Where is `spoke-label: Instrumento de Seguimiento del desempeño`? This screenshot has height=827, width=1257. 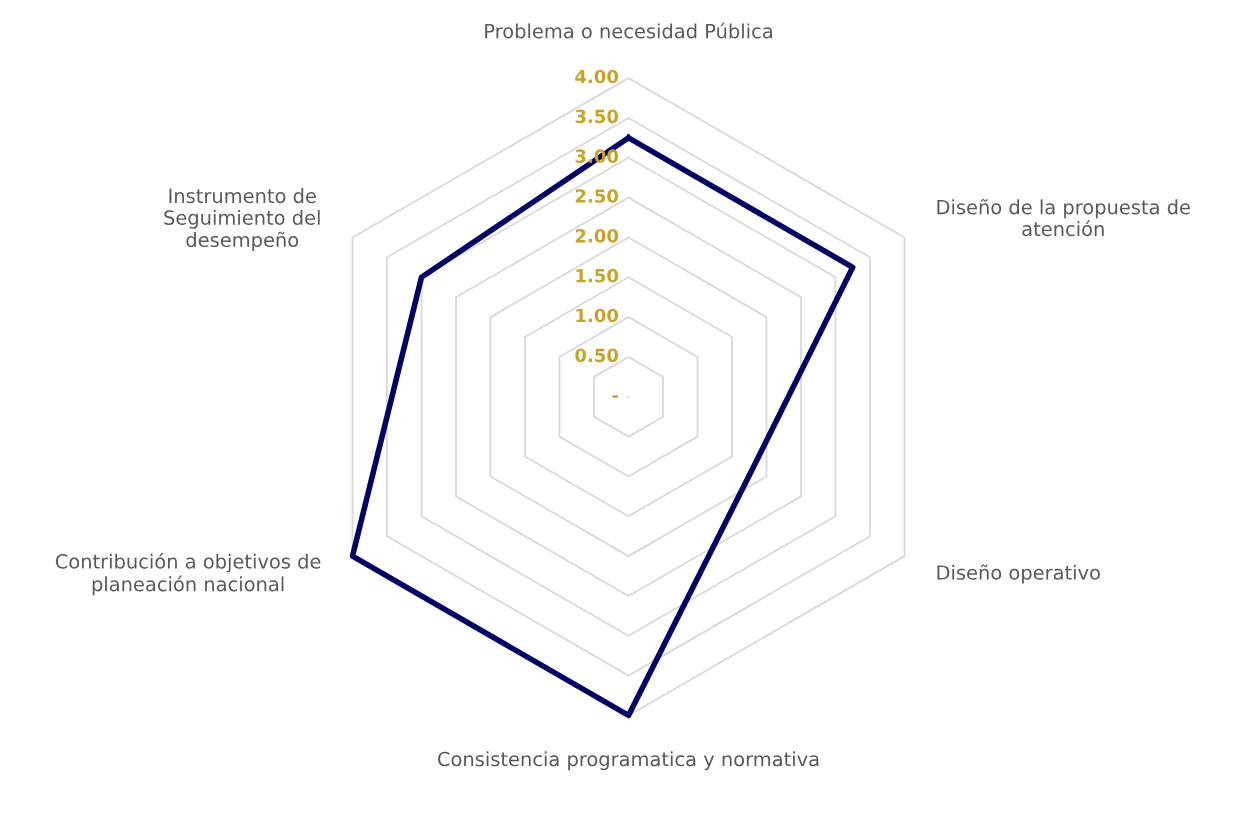 spoke-label: Instrumento de Seguimiento del desempeño is located at coordinates (242, 219).